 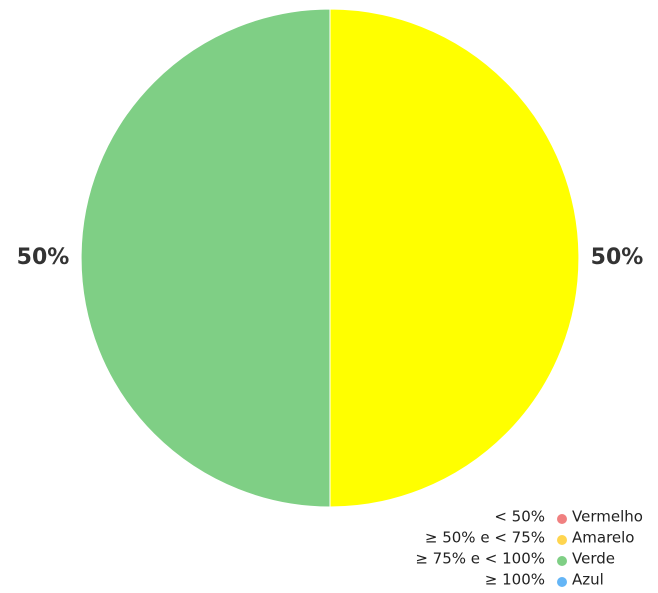 I want to click on legend-item-amarelo: ≥ 50% e < 75% Amarelo, so click(x=530, y=538).